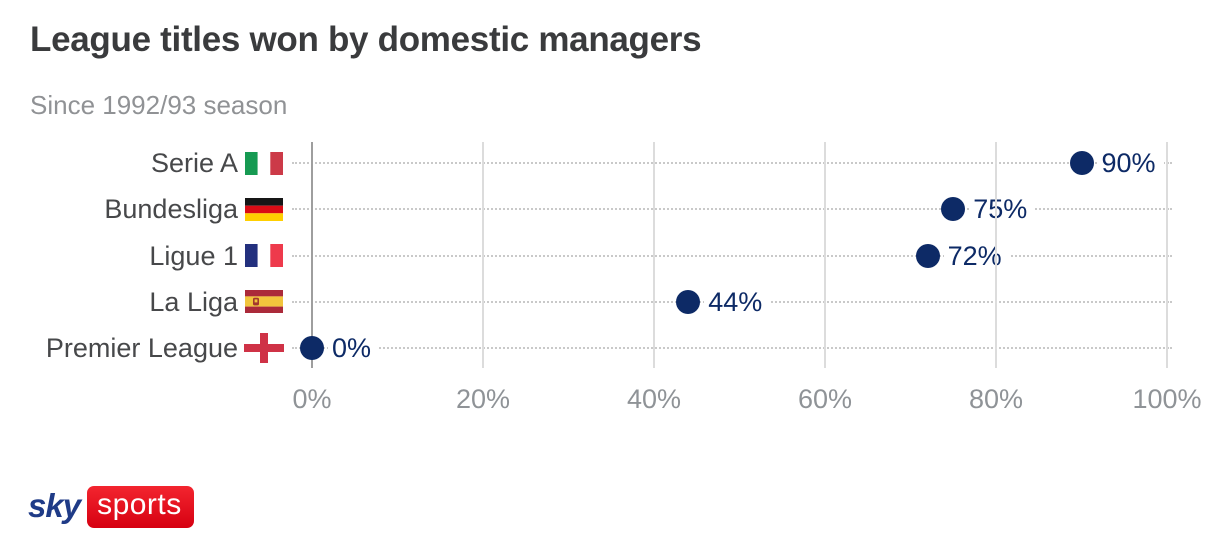 The width and height of the screenshot is (1220, 552). Describe the element at coordinates (140, 507) in the screenshot. I see `sports-logo-badge: sports` at that location.